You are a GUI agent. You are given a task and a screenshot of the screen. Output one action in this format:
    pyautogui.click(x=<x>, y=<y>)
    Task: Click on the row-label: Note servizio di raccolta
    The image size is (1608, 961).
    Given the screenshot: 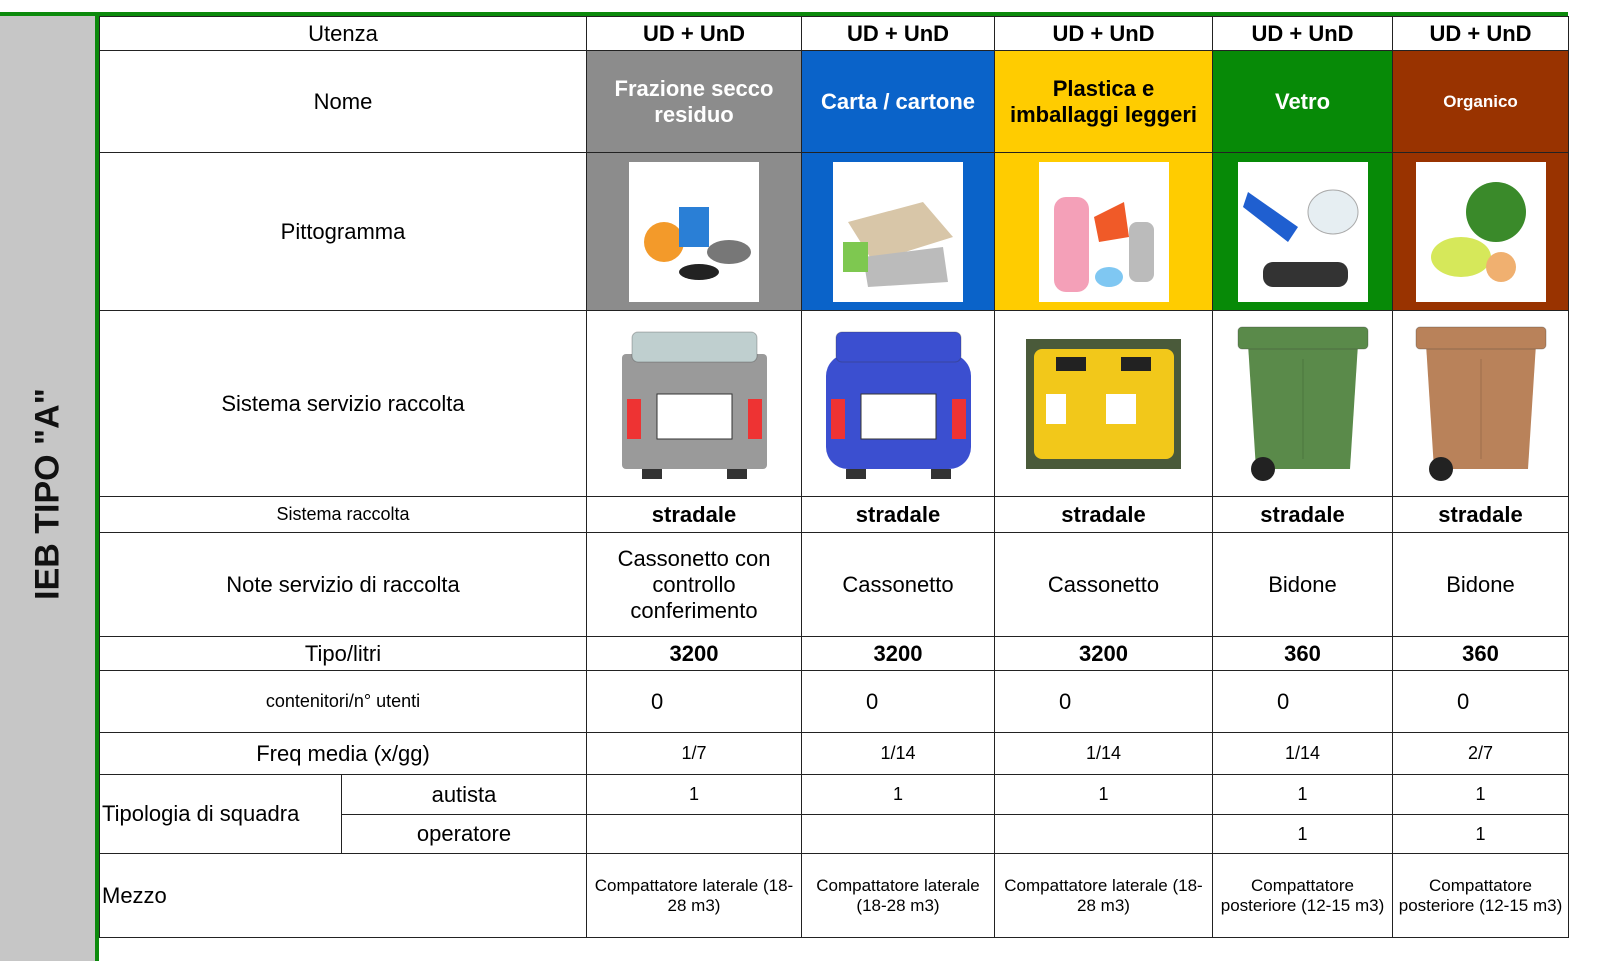 What is the action you would take?
    pyautogui.click(x=343, y=584)
    